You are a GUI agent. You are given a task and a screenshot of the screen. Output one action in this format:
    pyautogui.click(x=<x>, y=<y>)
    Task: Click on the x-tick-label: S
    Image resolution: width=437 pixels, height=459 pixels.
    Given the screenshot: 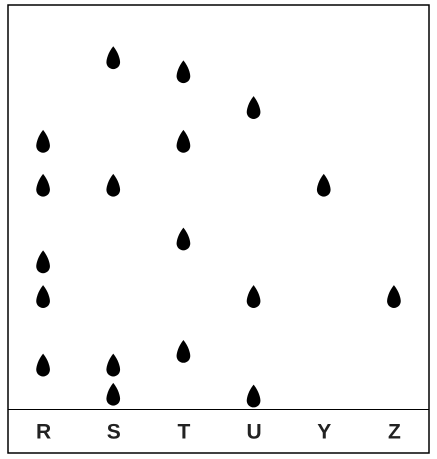 What is the action you would take?
    pyautogui.click(x=113, y=432)
    